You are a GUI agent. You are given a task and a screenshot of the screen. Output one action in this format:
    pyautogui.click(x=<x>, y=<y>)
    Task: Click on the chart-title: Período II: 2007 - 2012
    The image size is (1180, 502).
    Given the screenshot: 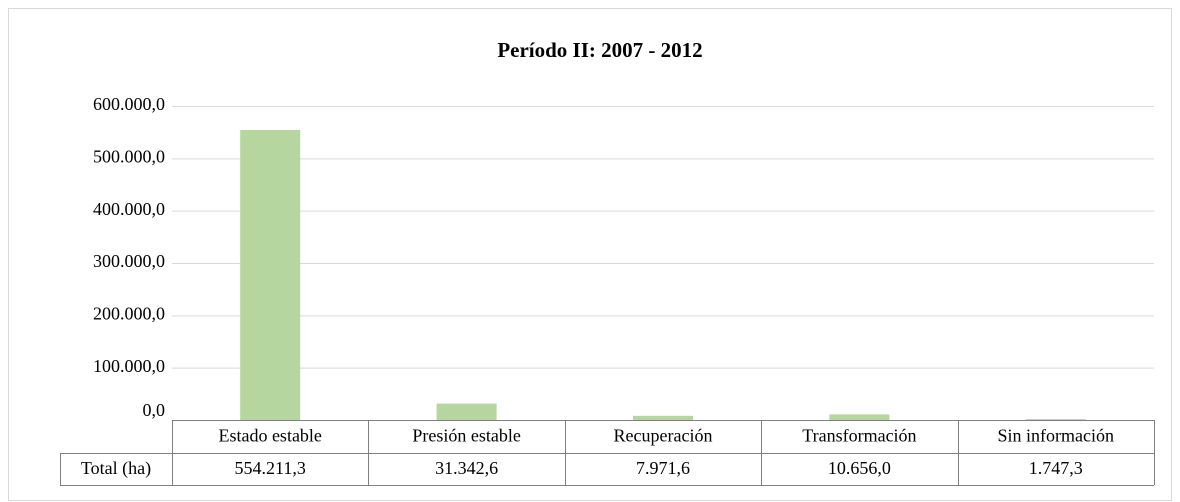 What is the action you would take?
    pyautogui.click(x=599, y=50)
    